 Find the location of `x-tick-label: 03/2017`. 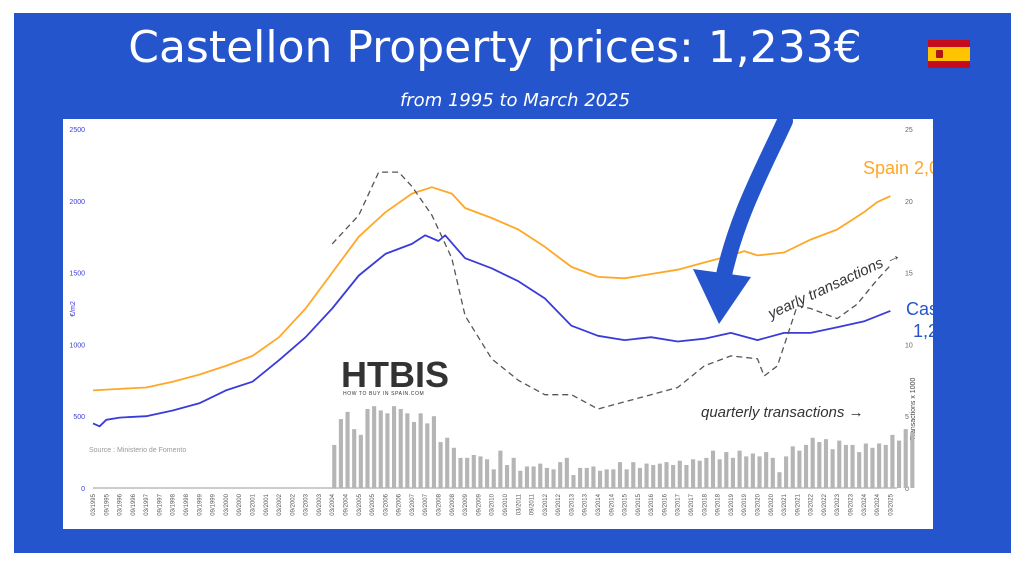

x-tick-label: 03/2017 is located at coordinates (679, 504).